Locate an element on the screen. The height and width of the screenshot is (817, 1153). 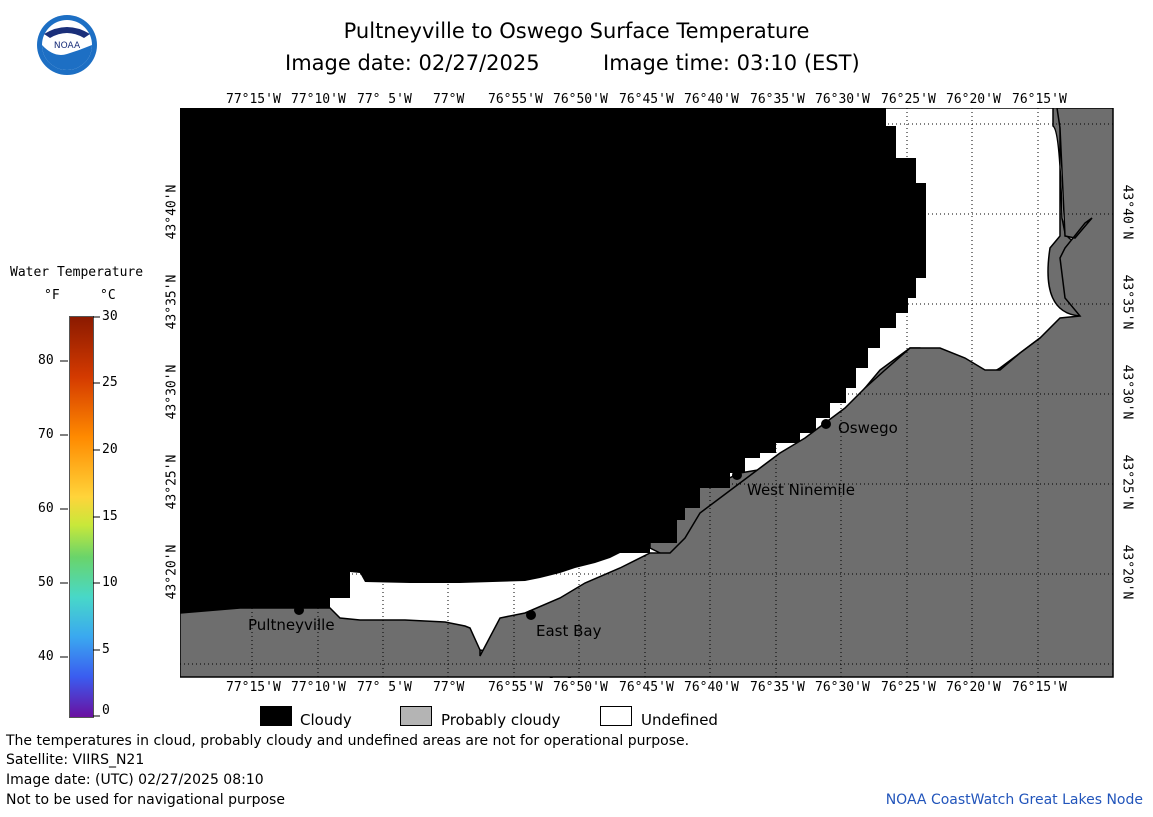
place-label: East Bay is located at coordinates (569, 631).